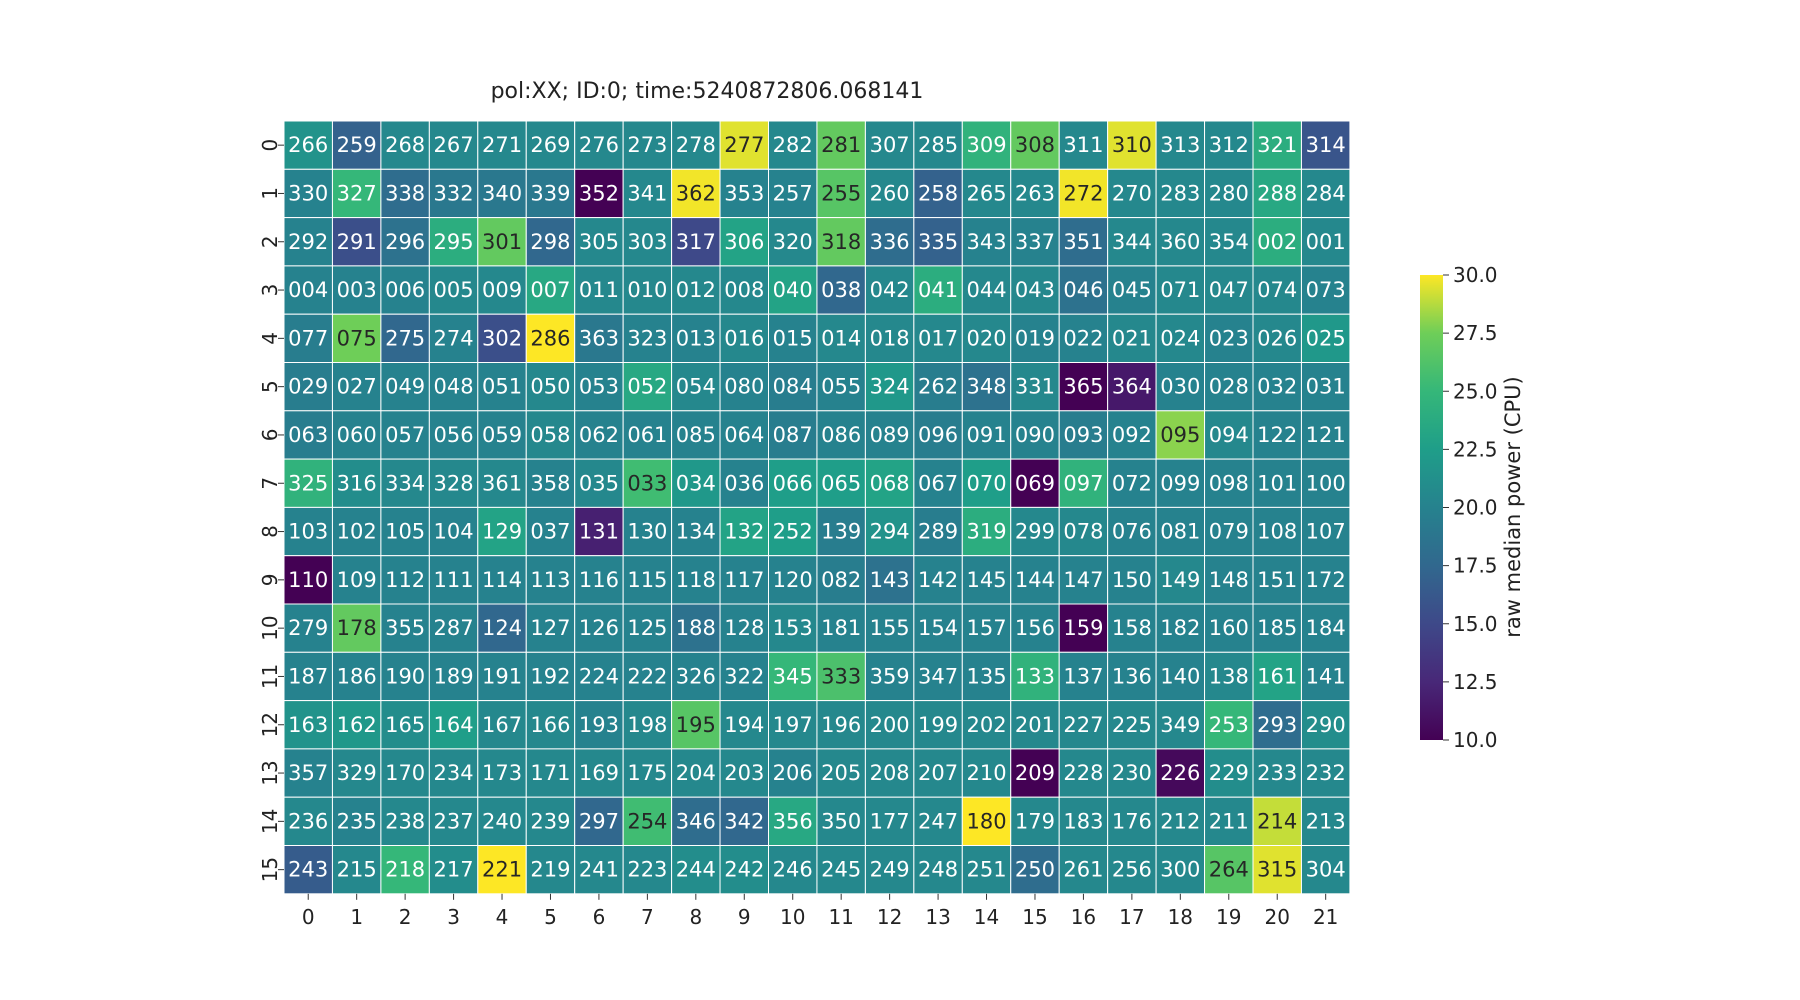 Image resolution: width=1800 pixels, height=1000 pixels. What do you see at coordinates (550, 676) in the screenshot?
I see `cell-label: 192` at bounding box center [550, 676].